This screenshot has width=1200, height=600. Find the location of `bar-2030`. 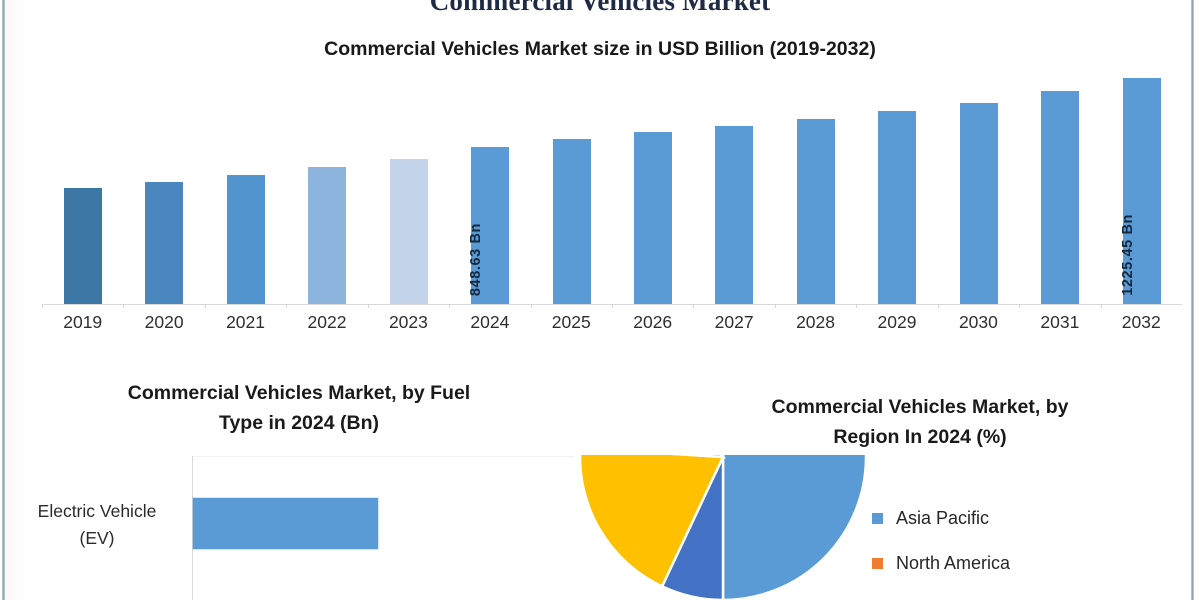

bar-2030 is located at coordinates (978, 203).